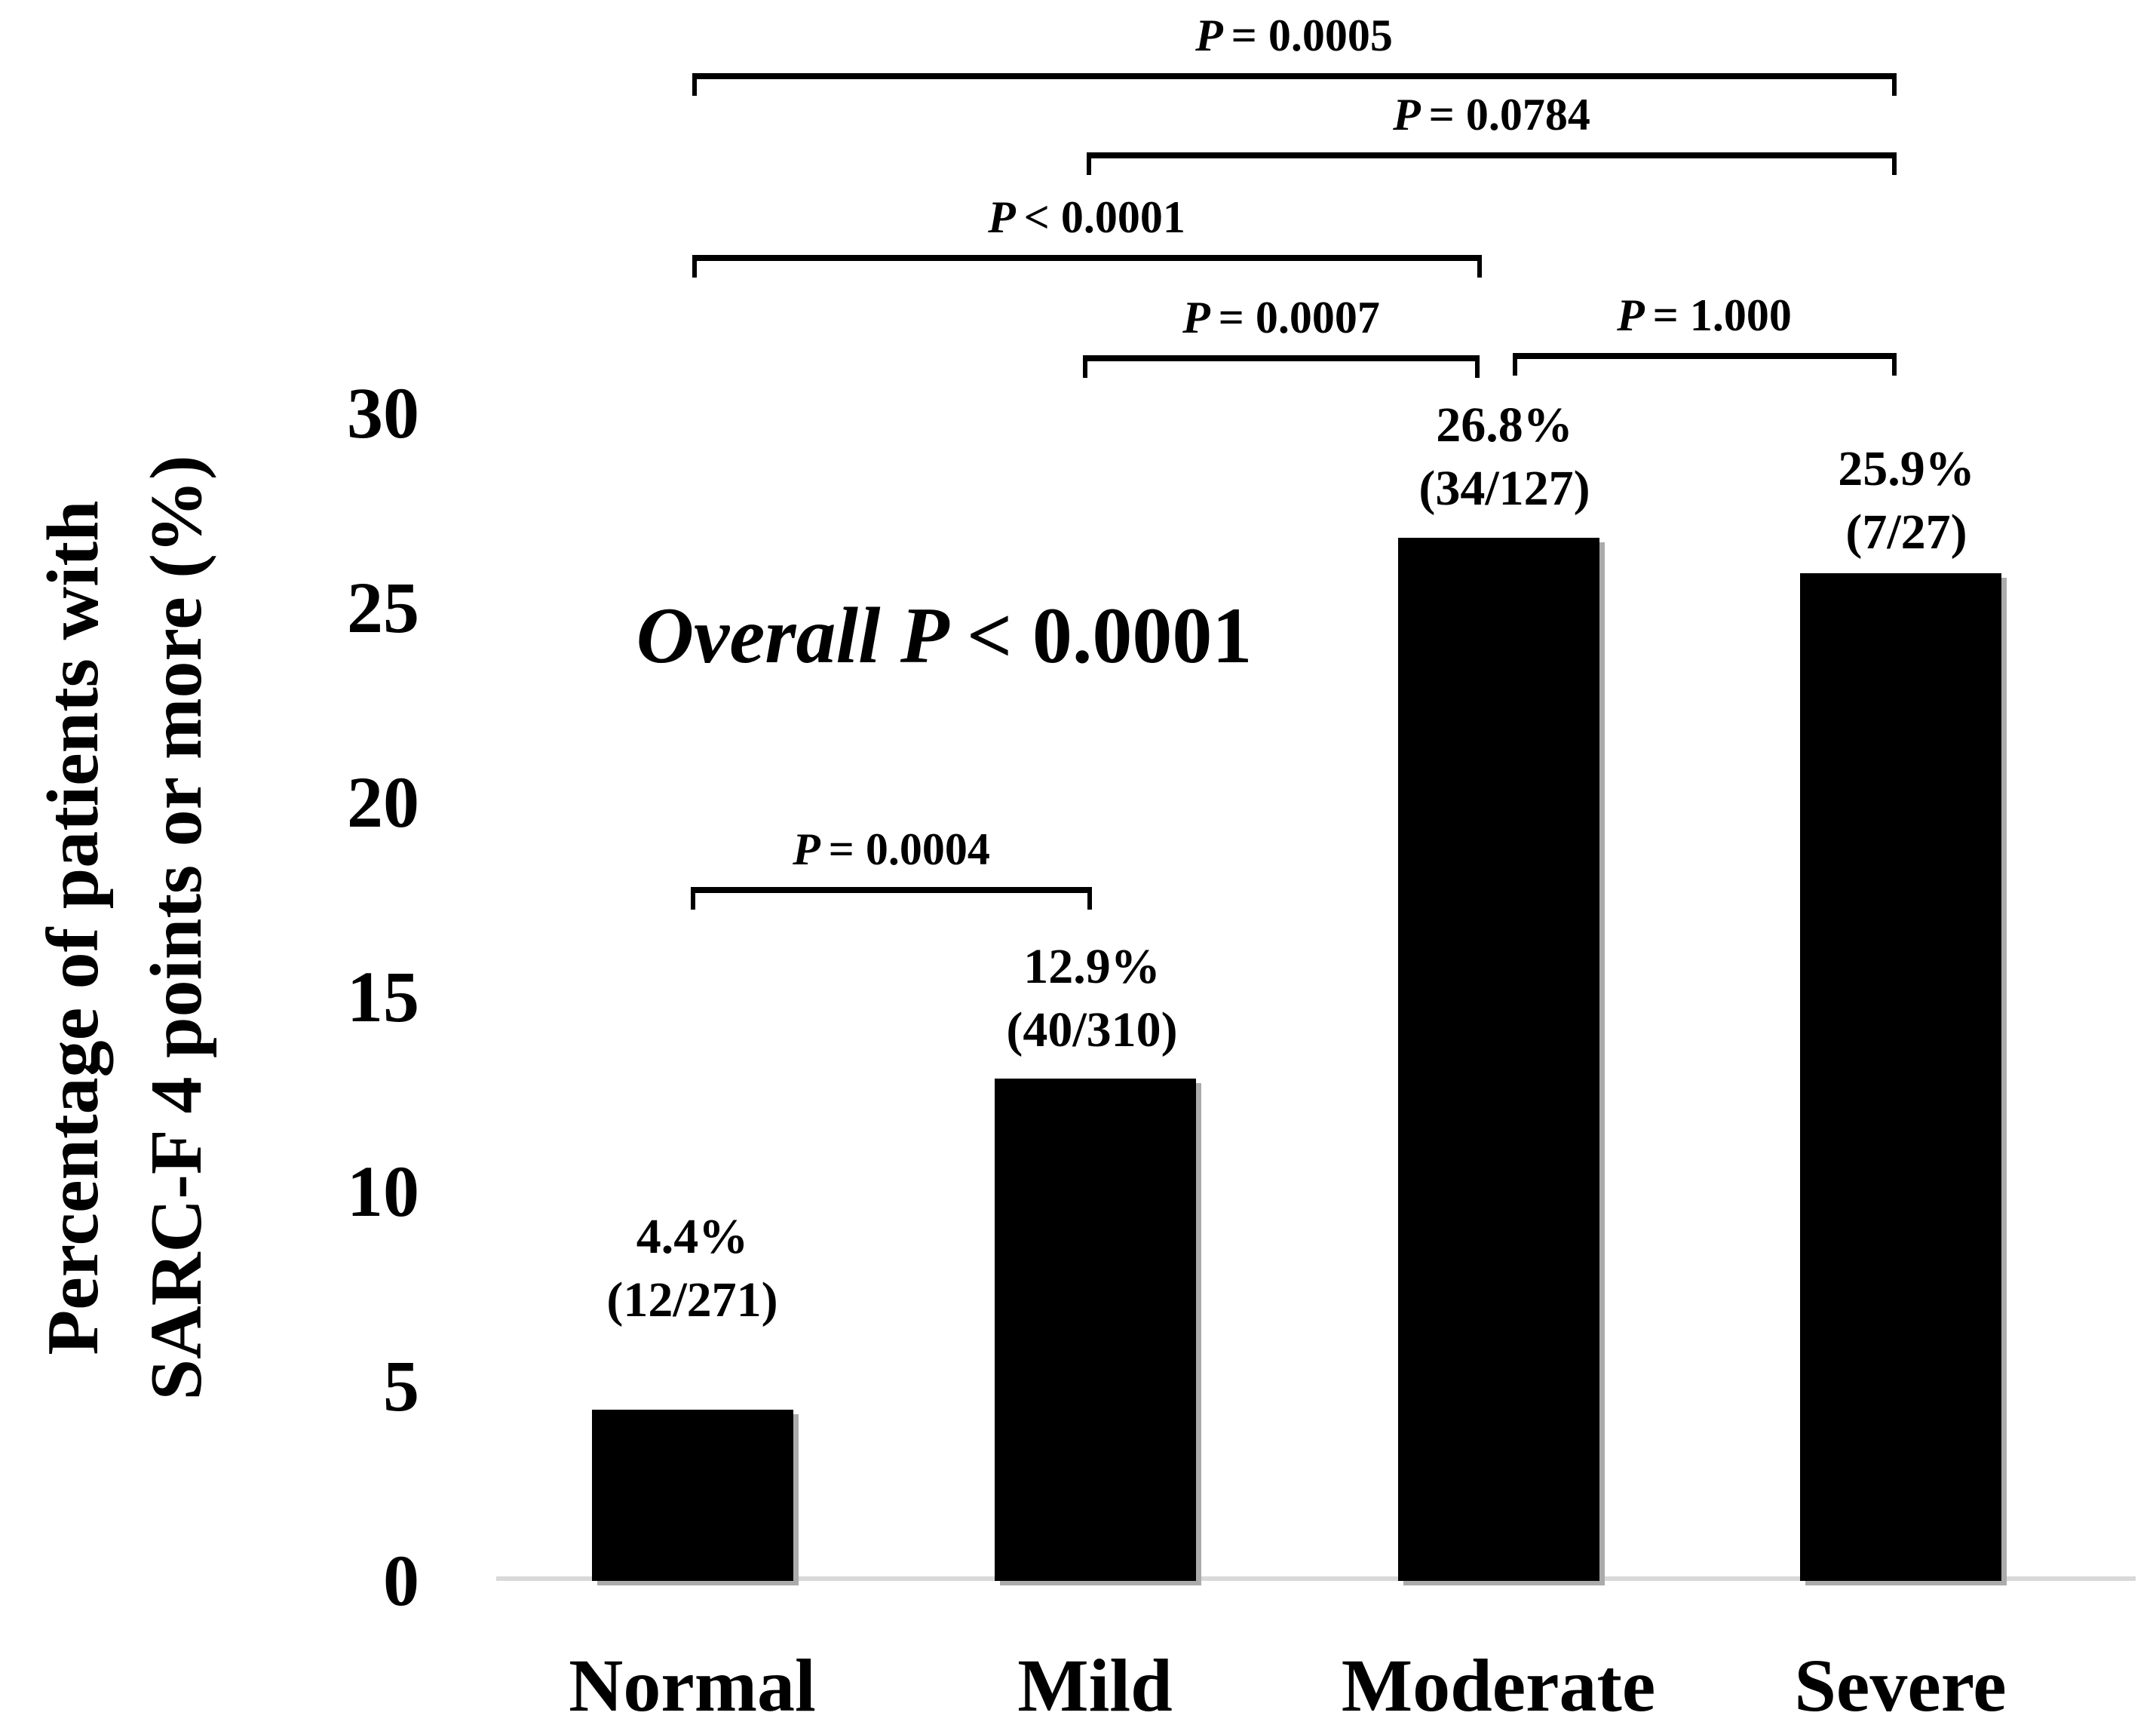 The image size is (2156, 1731). Describe the element at coordinates (909, 849) in the screenshot. I see `p-value-text-normal-mild: = 0.0004` at that location.